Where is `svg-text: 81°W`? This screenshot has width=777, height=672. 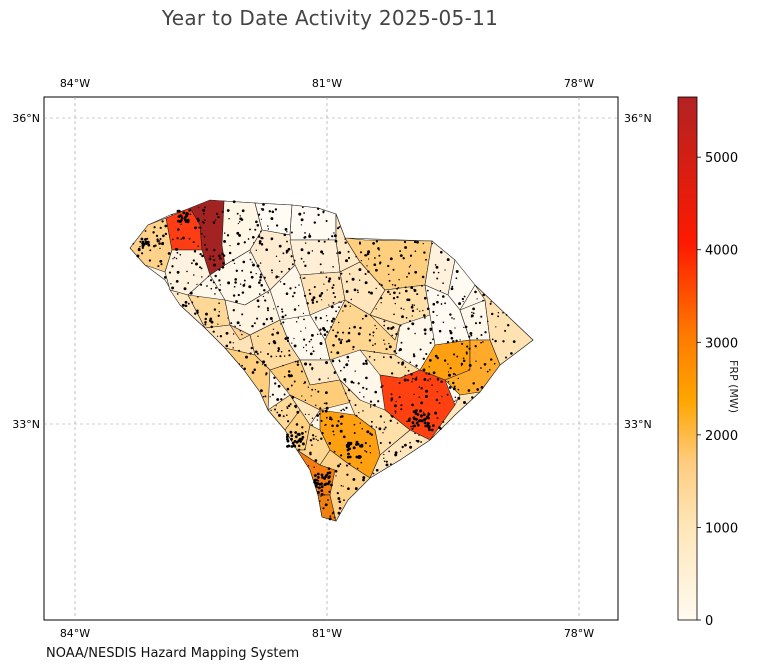 svg-text: 81°W is located at coordinates (327, 633).